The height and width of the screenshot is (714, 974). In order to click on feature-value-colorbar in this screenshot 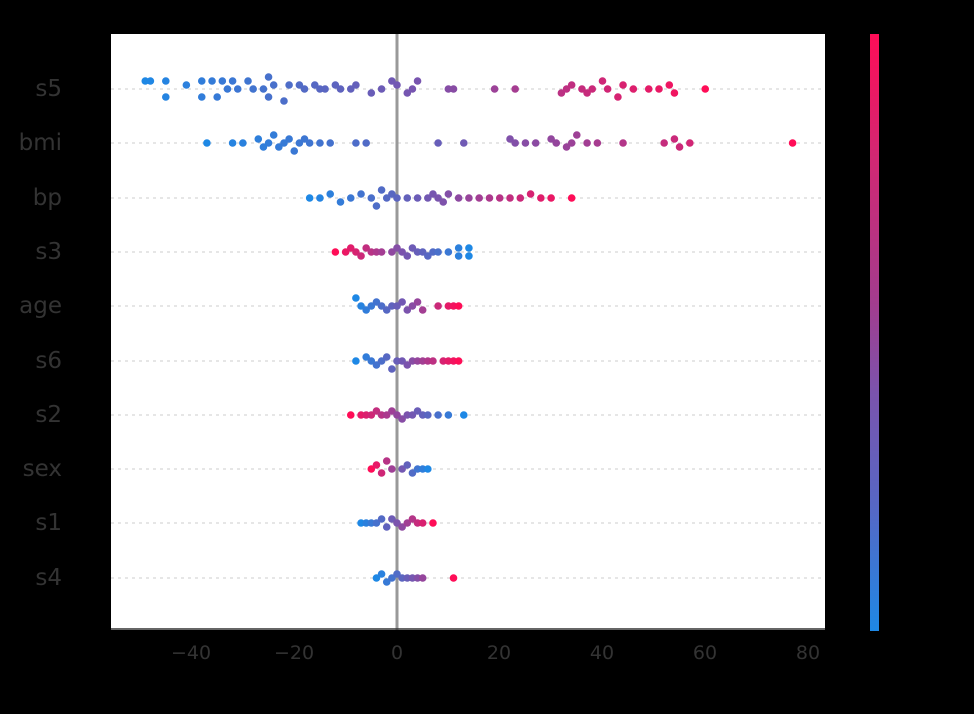, I will do `click(874, 332)`.